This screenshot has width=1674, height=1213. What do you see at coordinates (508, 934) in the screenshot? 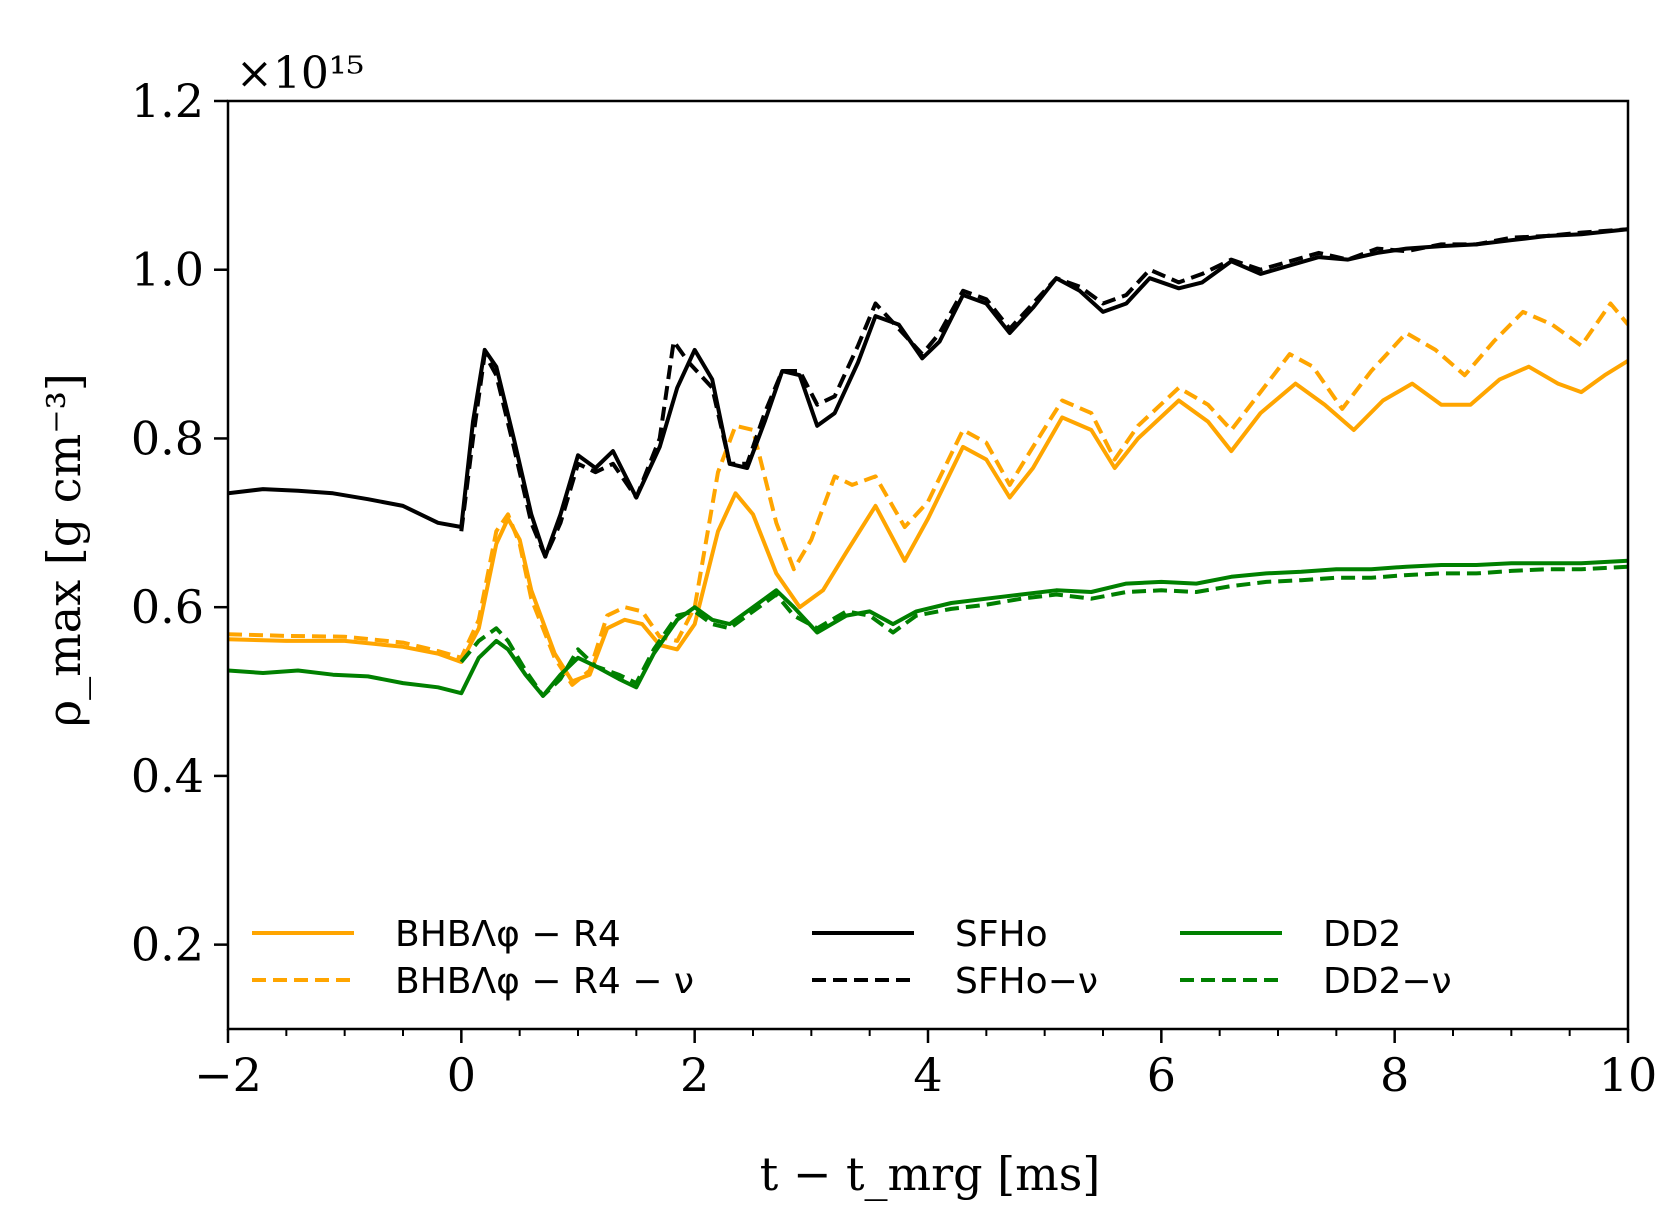
I see `legend-label-0: BHBΛφ − R4` at bounding box center [508, 934].